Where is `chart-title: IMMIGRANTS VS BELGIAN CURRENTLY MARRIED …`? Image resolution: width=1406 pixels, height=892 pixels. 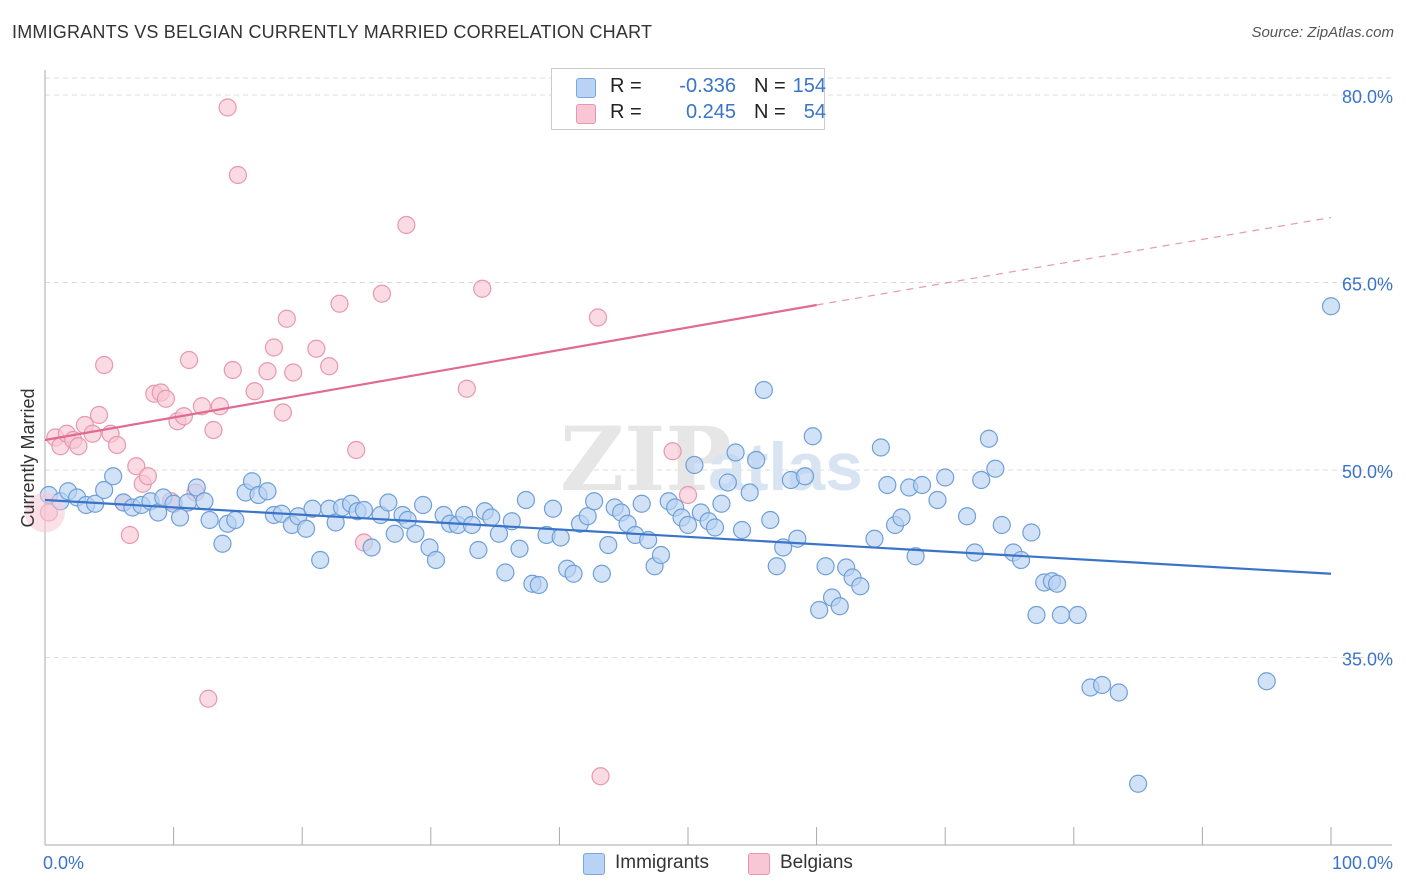
chart-title: IMMIGRANTS VS BELGIAN CURRENTLY MARRIED … is located at coordinates (332, 32).